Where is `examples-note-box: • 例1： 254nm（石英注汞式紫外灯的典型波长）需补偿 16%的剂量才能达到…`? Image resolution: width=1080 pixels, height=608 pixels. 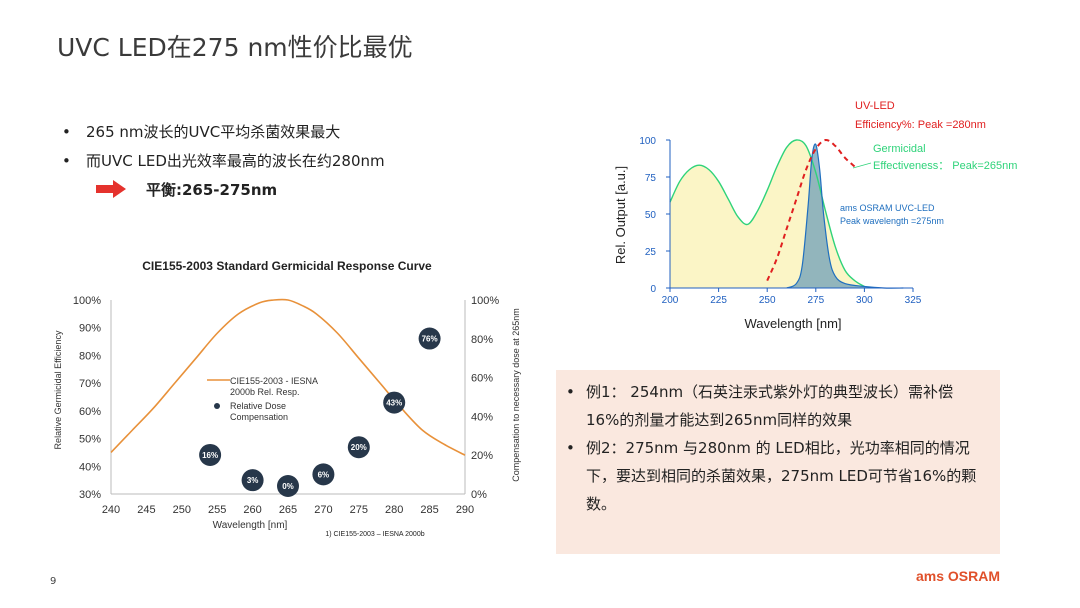
examples-note-box: • 例1： 254nm（石英注汞式紫外灯的典型波长）需补偿 16%的剂量才能达到… is located at coordinates (778, 462).